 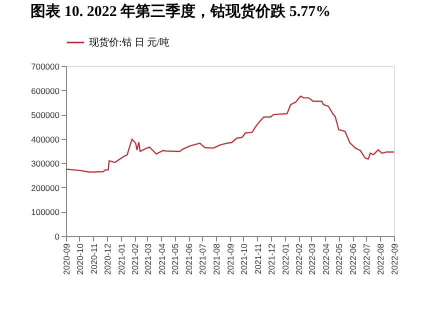 What do you see at coordinates (299, 259) in the screenshot?
I see `x-tick-label: 2022-02` at bounding box center [299, 259].